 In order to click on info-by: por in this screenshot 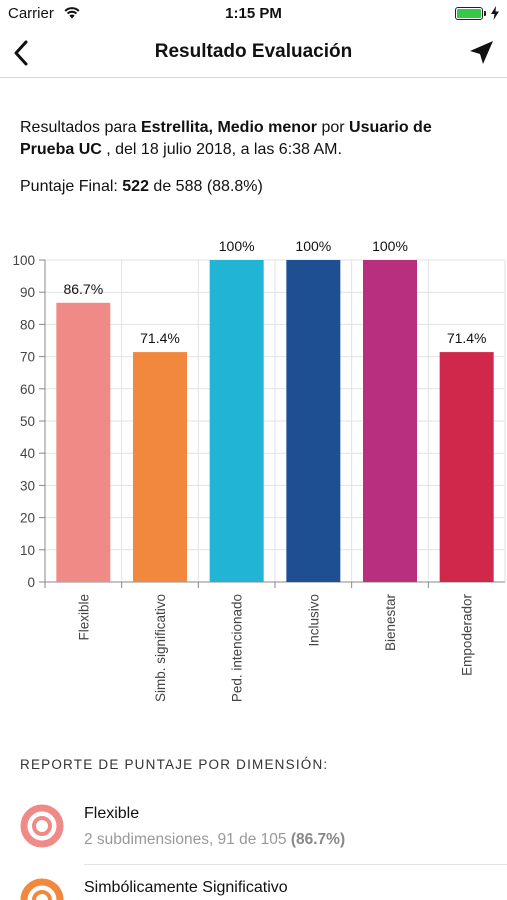, I will do `click(333, 127)`.